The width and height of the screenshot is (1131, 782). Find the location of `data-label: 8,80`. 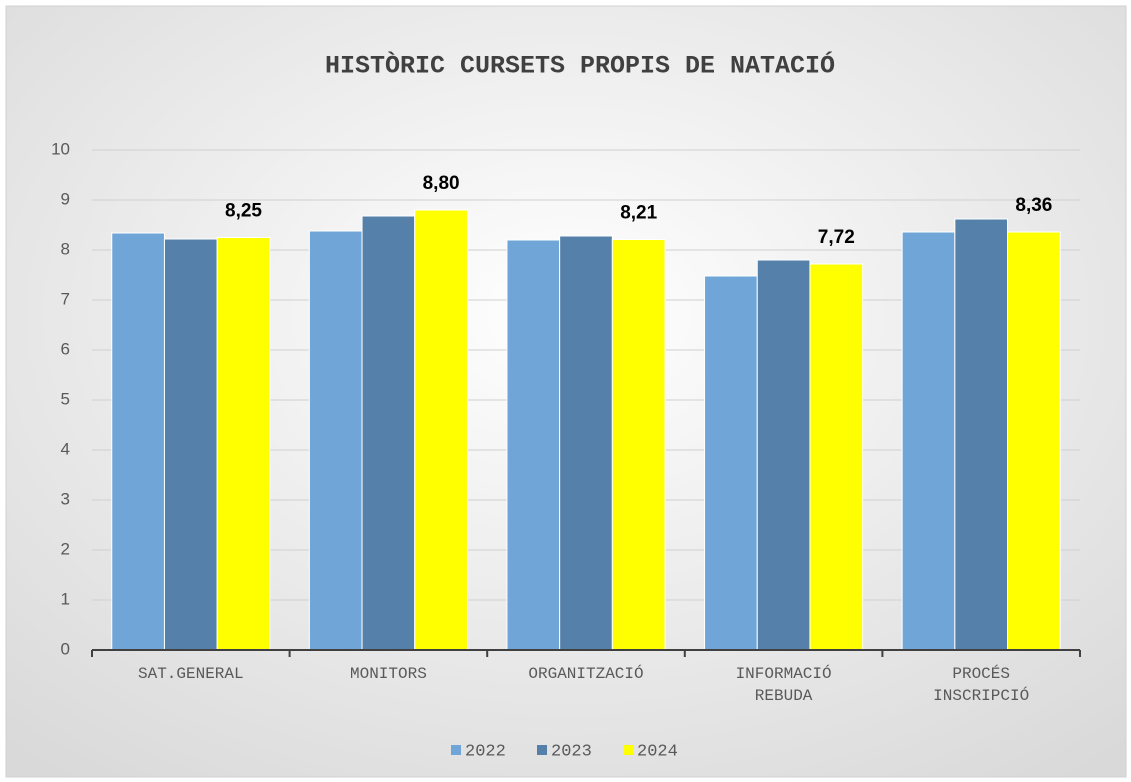

data-label: 8,80 is located at coordinates (441, 183).